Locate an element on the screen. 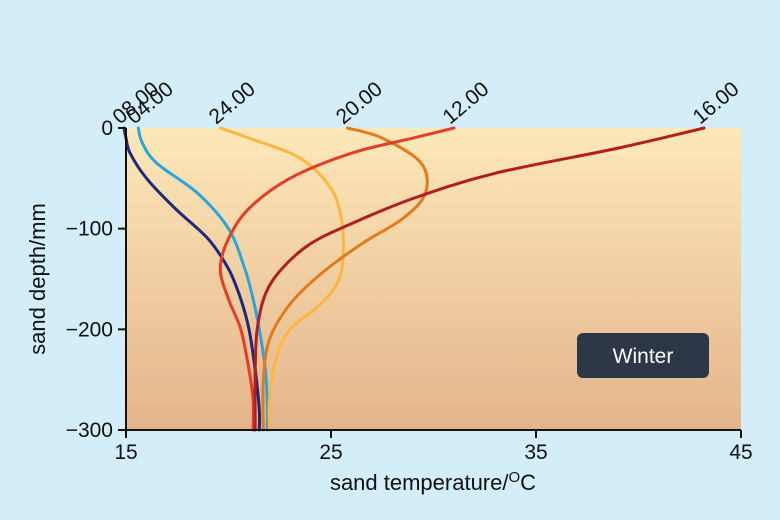  y-tick-label: −200 is located at coordinates (89, 329).